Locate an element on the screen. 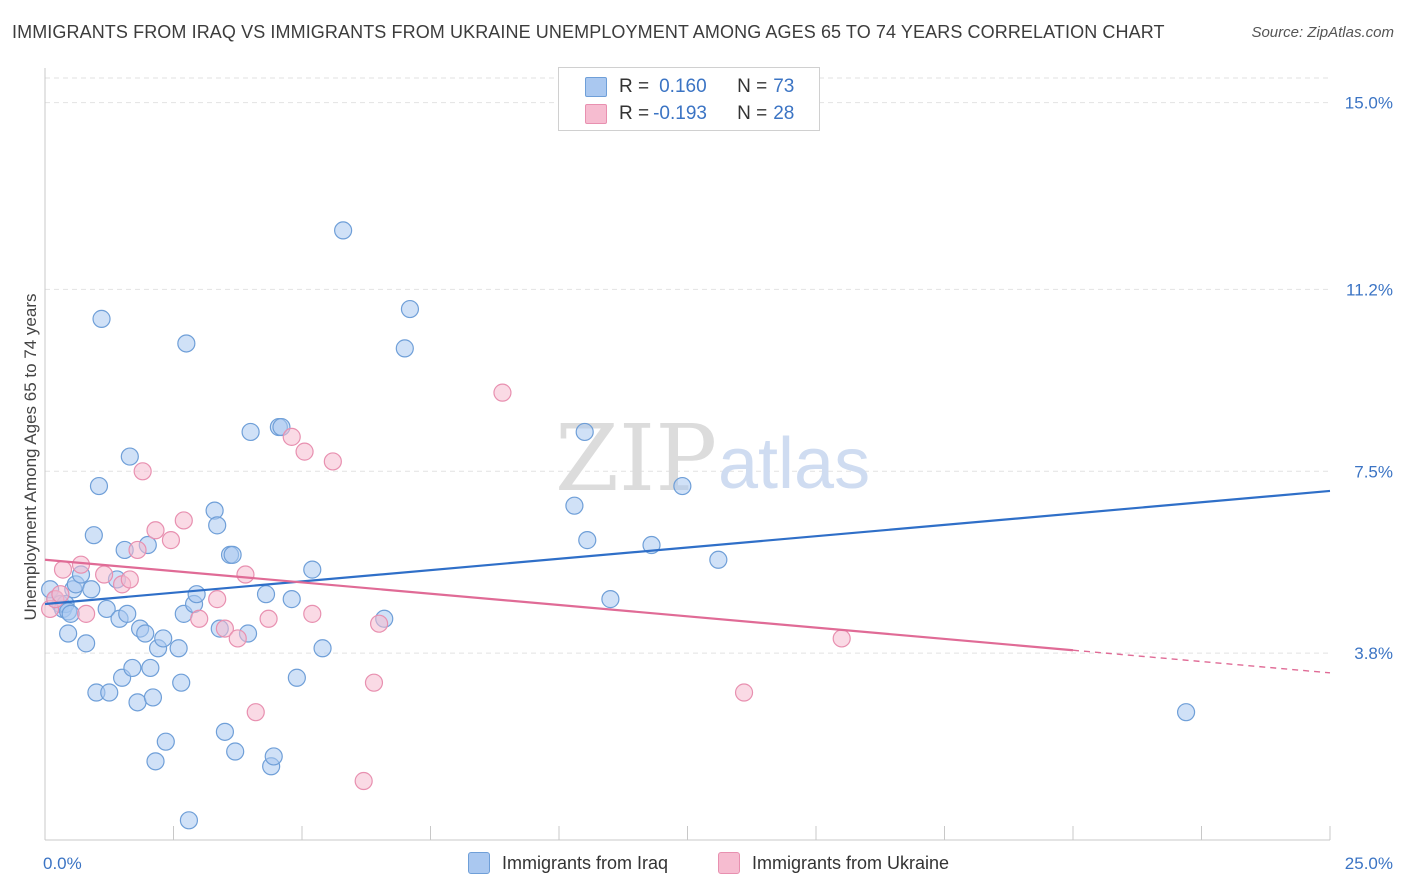 Image resolution: width=1406 pixels, height=892 pixels. iraq-swatch is located at coordinates (596, 87).